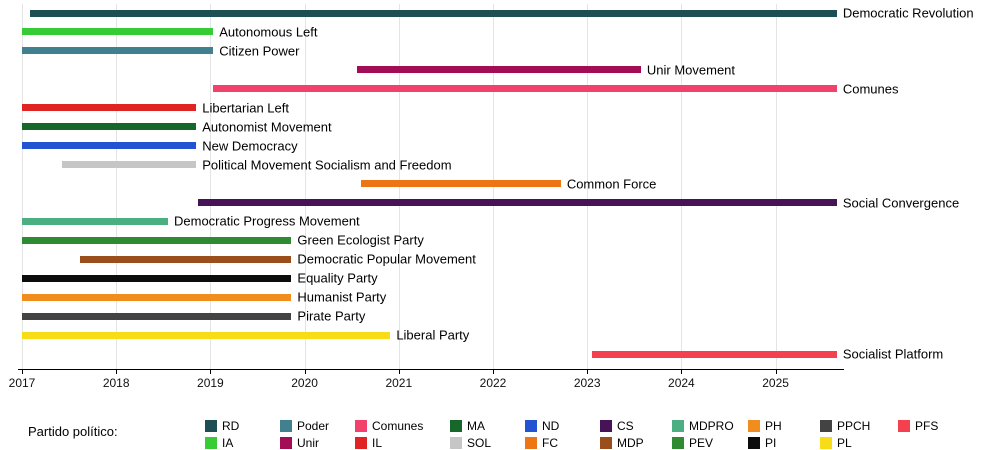  What do you see at coordinates (109, 146) in the screenshot?
I see `timeline-bar-ND` at bounding box center [109, 146].